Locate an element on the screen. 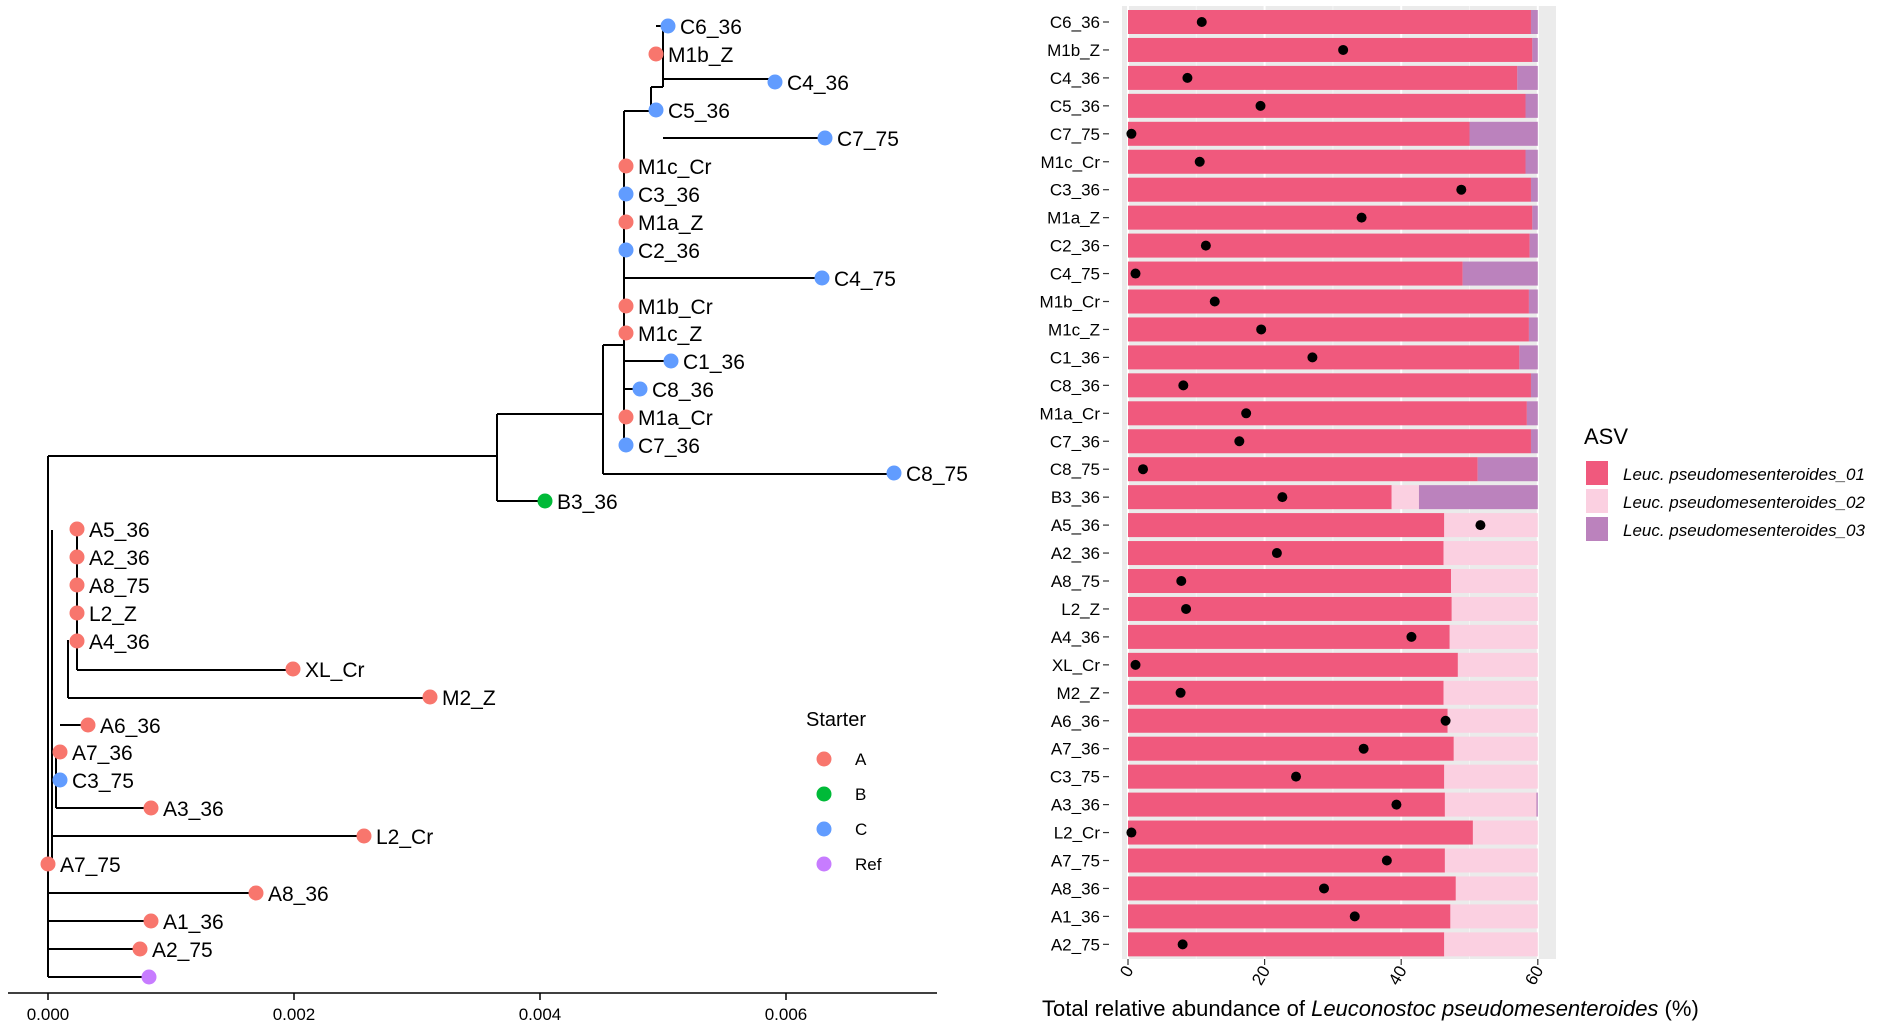  tree-tip-label: C8_75 is located at coordinates (937, 474).